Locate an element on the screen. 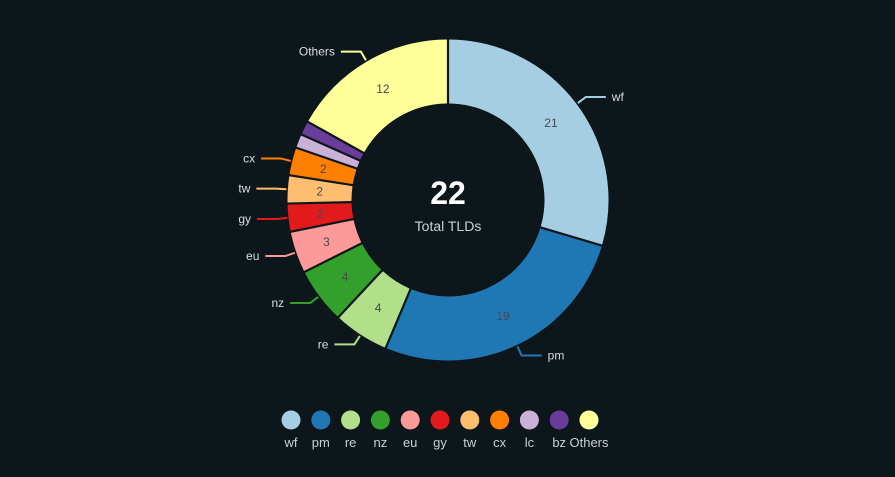  slice-value-tw: 2 is located at coordinates (319, 191).